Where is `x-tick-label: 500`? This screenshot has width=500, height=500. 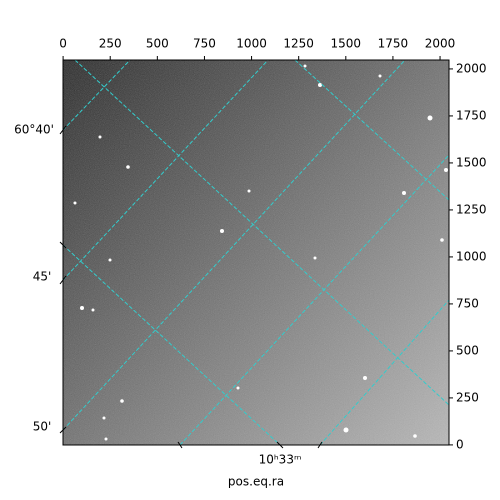
x-tick-label: 500 is located at coordinates (157, 44).